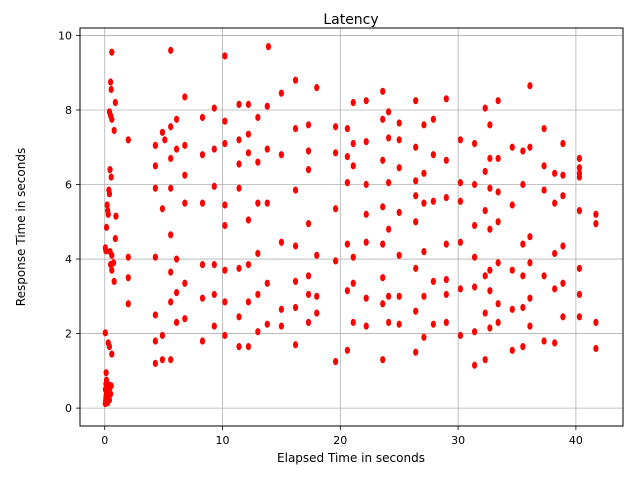 The width and height of the screenshot is (640, 484). What do you see at coordinates (351, 458) in the screenshot?
I see `x-axis-label: Elapsed Time in seconds` at bounding box center [351, 458].